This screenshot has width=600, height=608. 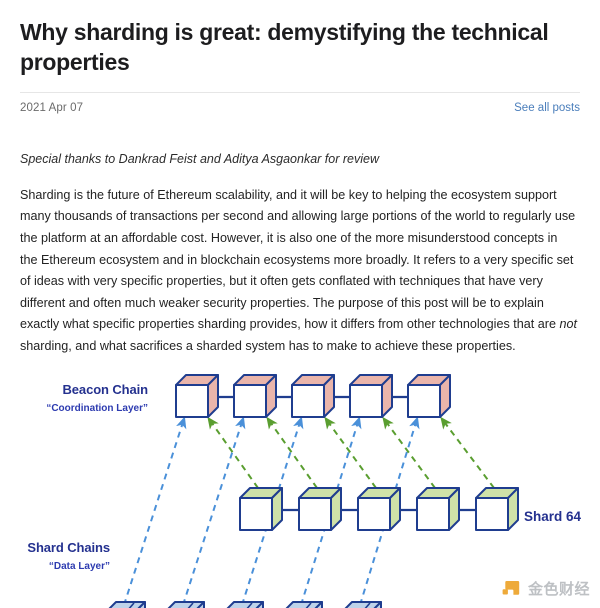 What do you see at coordinates (97, 408) in the screenshot?
I see `beacon-chain-sublabel: “Coordination Layer”` at bounding box center [97, 408].